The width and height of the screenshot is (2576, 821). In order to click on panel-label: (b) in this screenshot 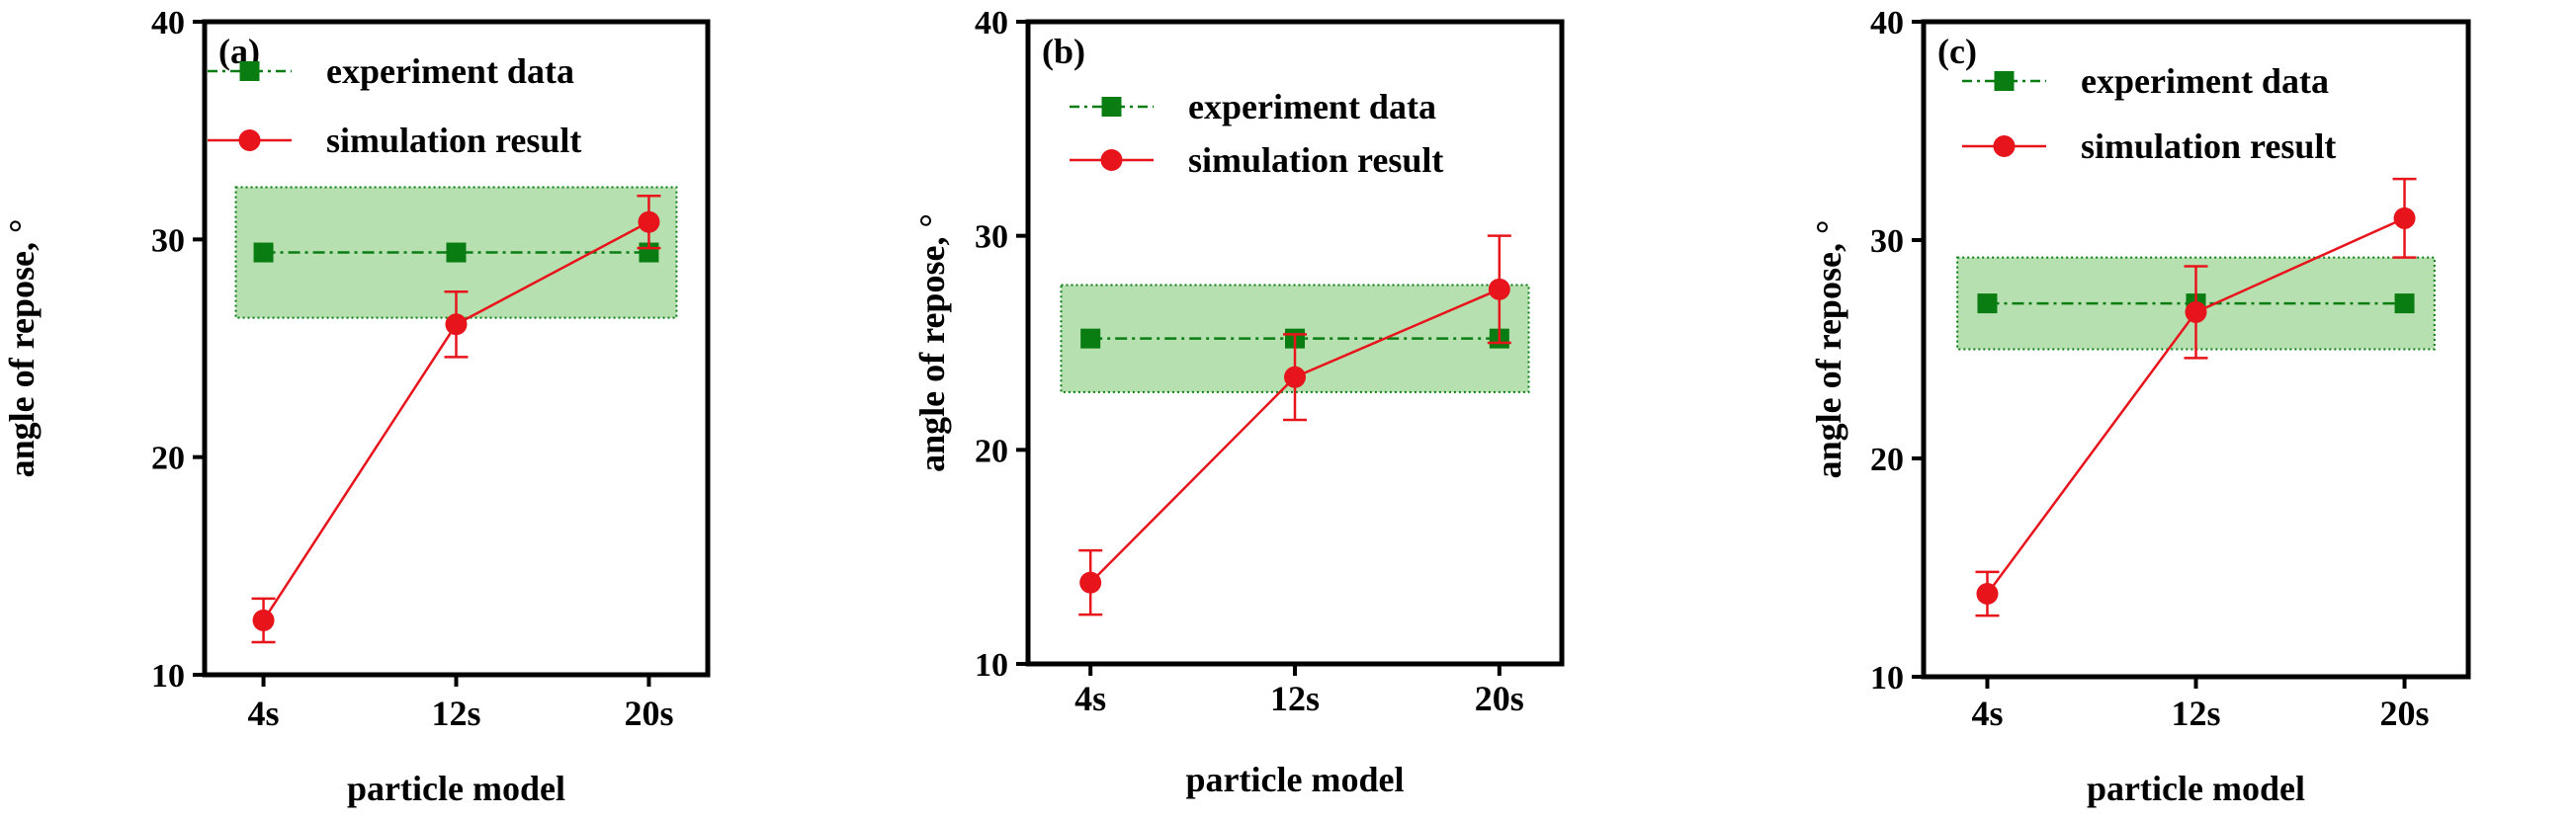, I will do `click(1063, 52)`.